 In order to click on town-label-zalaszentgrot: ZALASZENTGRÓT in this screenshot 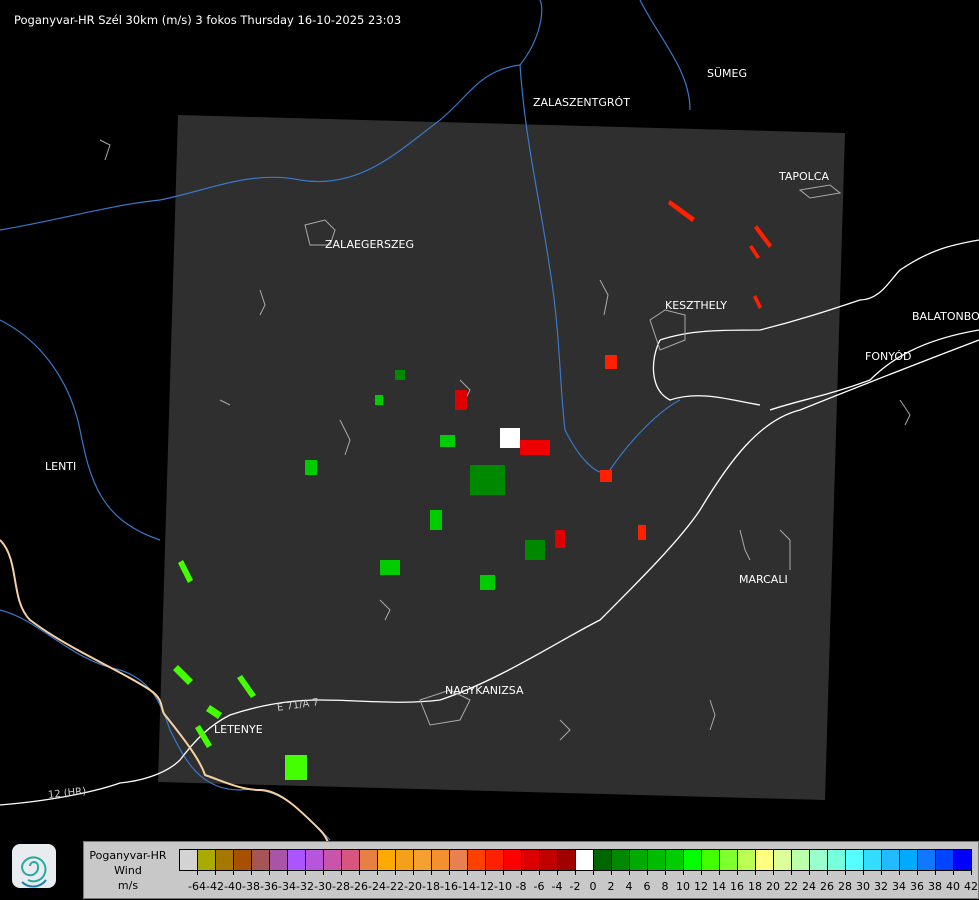, I will do `click(581, 102)`.